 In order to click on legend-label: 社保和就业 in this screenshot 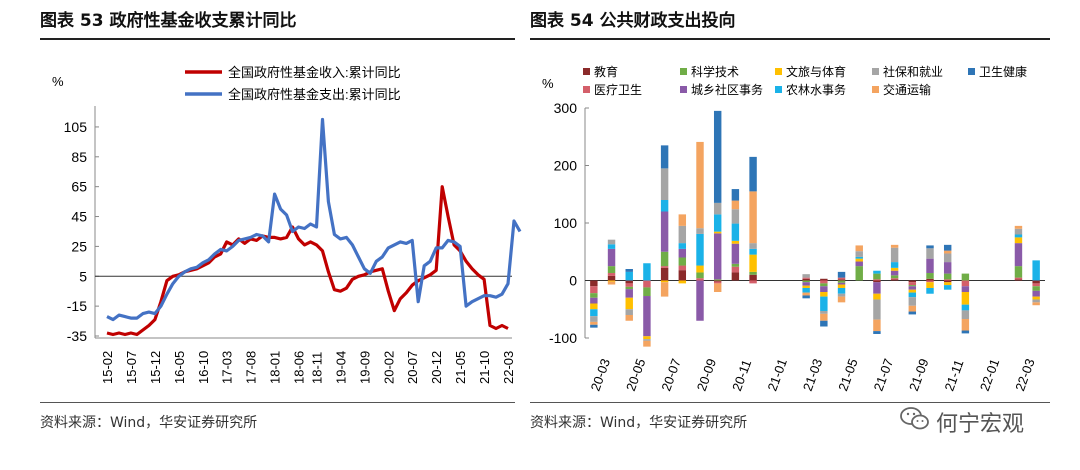, I will do `click(913, 71)`.